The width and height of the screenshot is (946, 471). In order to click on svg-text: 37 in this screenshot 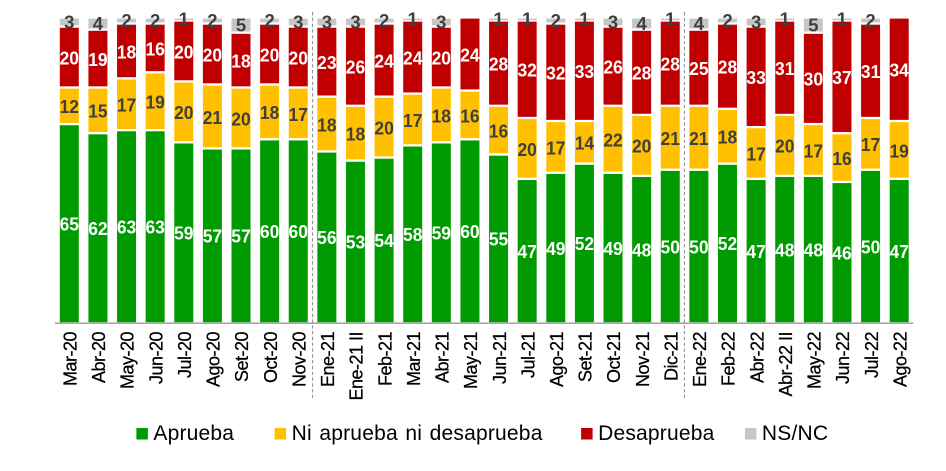, I will do `click(841, 77)`.